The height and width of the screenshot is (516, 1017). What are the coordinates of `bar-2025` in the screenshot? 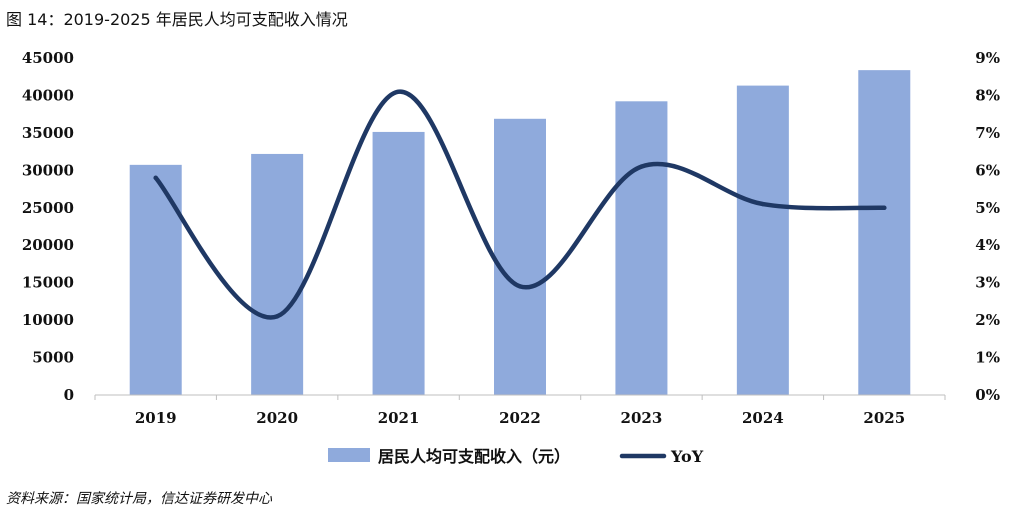 It's located at (884, 232).